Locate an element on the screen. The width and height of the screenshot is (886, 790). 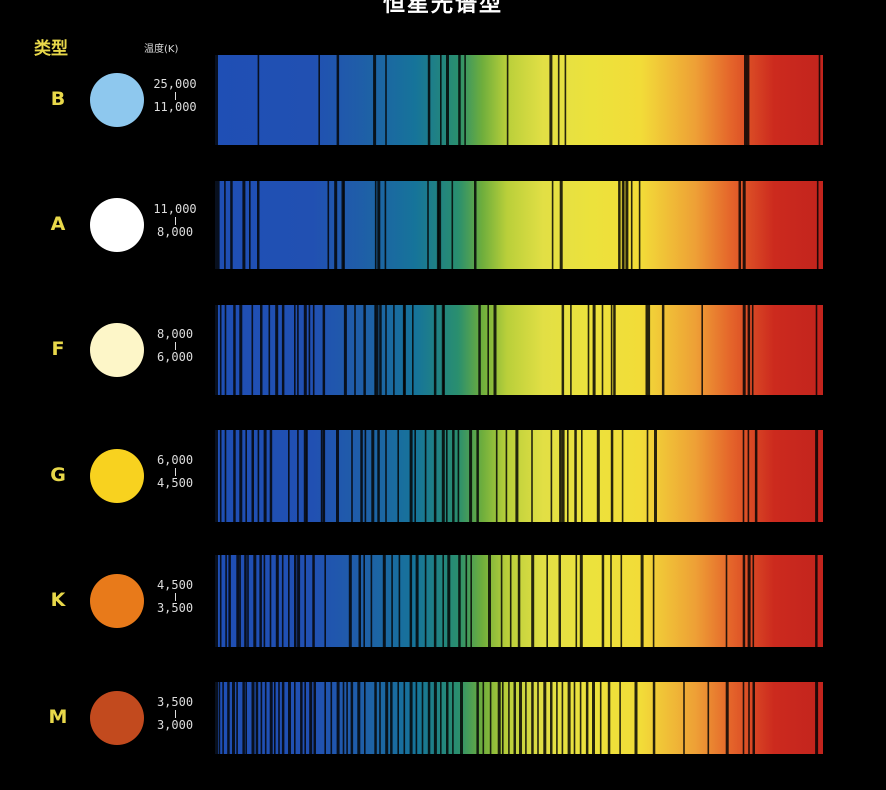
spectral-row-m: M 3,500 3,000 is located at coordinates (443, 718).